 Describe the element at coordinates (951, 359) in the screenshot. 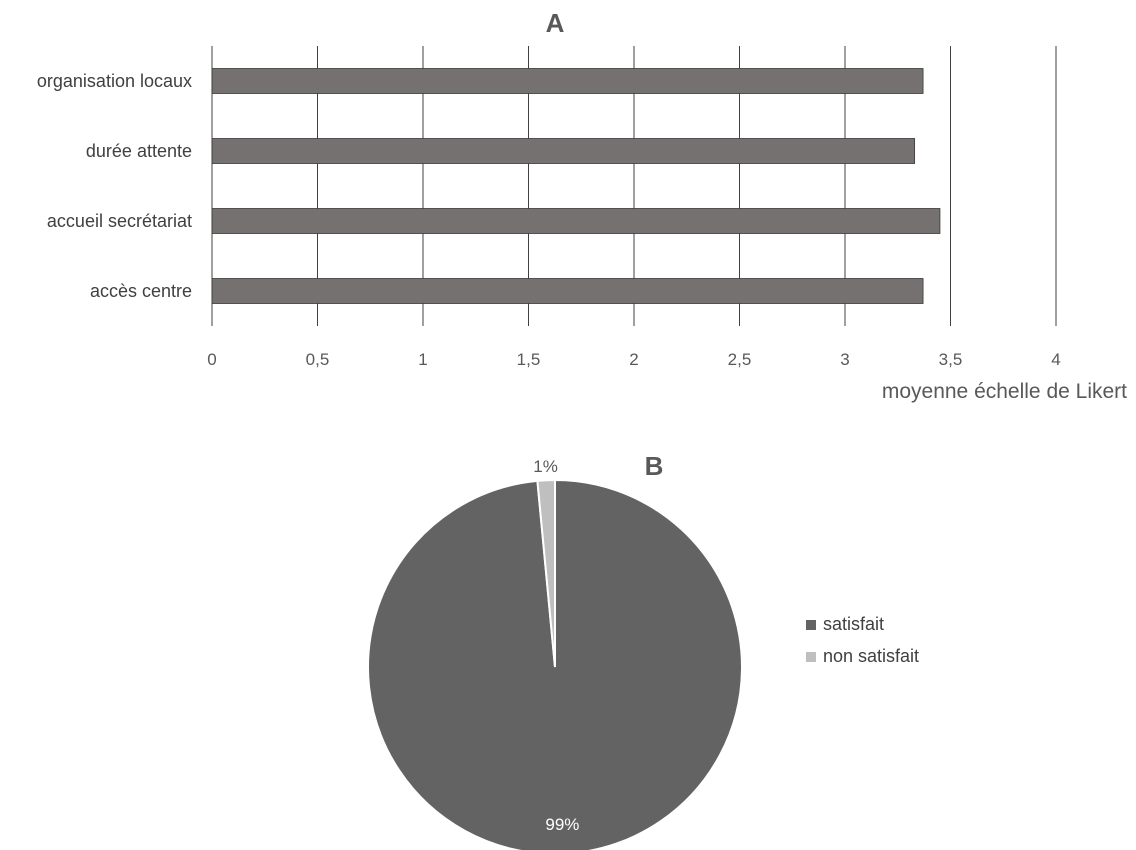

I see `x-tick-label: 3,5` at that location.